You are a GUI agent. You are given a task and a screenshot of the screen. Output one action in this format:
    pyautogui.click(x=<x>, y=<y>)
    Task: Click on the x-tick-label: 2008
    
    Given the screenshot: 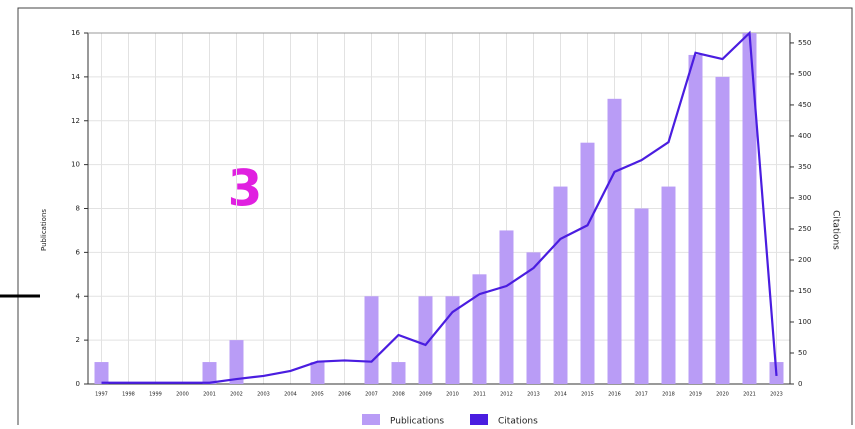 What is the action you would take?
    pyautogui.click(x=398, y=395)
    